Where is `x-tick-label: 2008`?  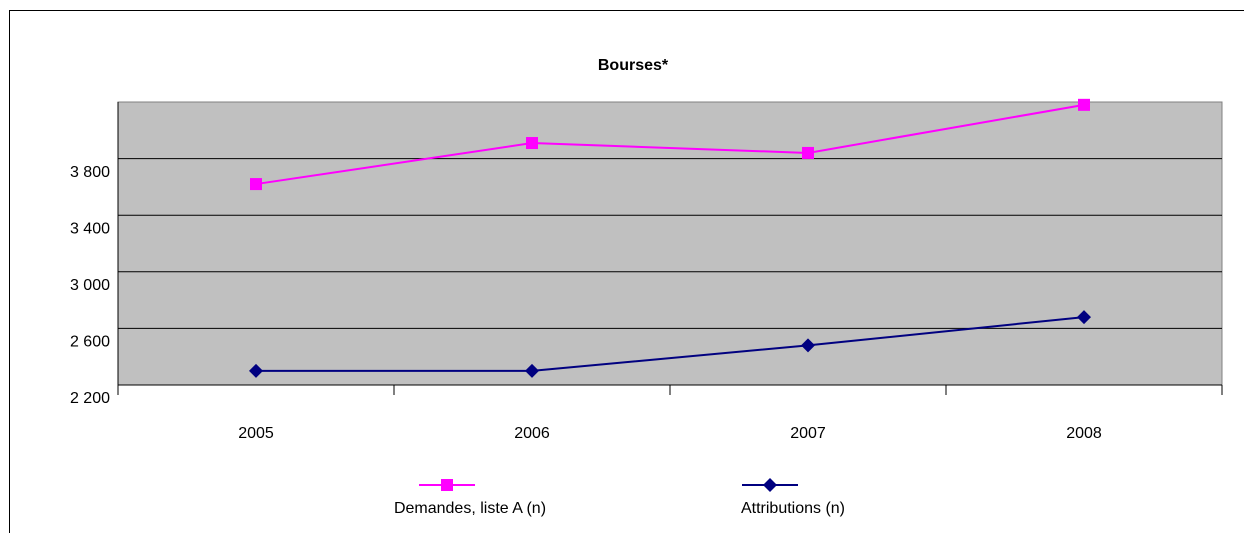 x-tick-label: 2008 is located at coordinates (1084, 433).